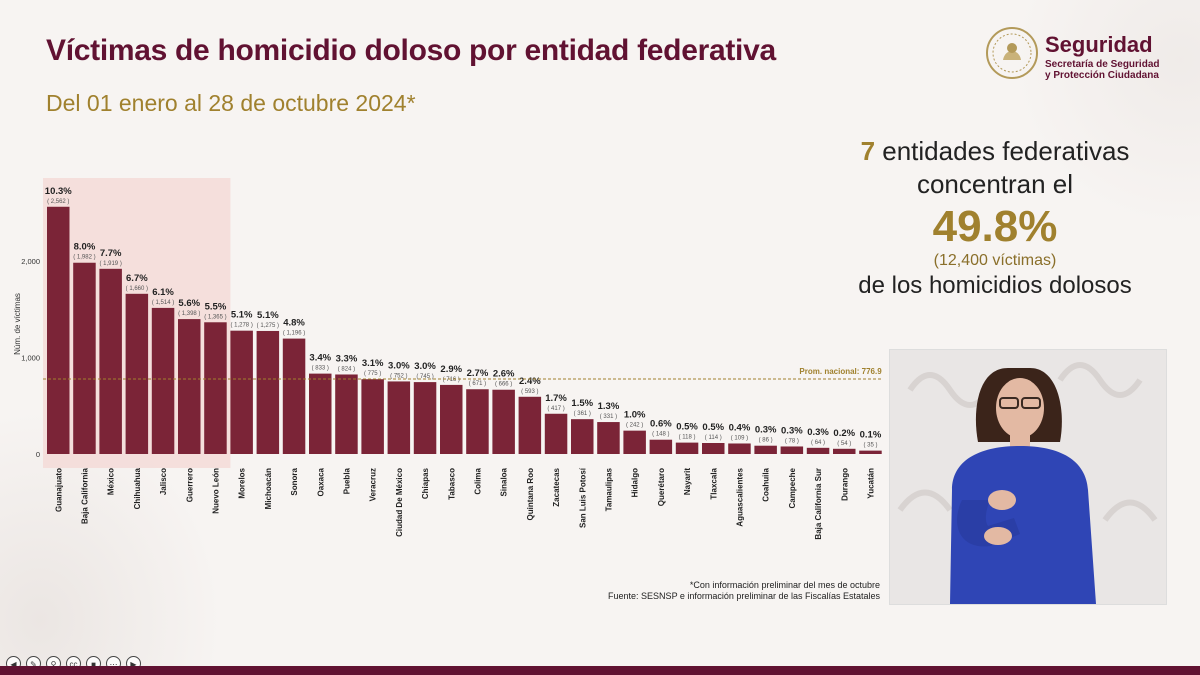  Describe the element at coordinates (111, 253) in the screenshot. I see `bar-percentage-label: 7.7%` at that location.